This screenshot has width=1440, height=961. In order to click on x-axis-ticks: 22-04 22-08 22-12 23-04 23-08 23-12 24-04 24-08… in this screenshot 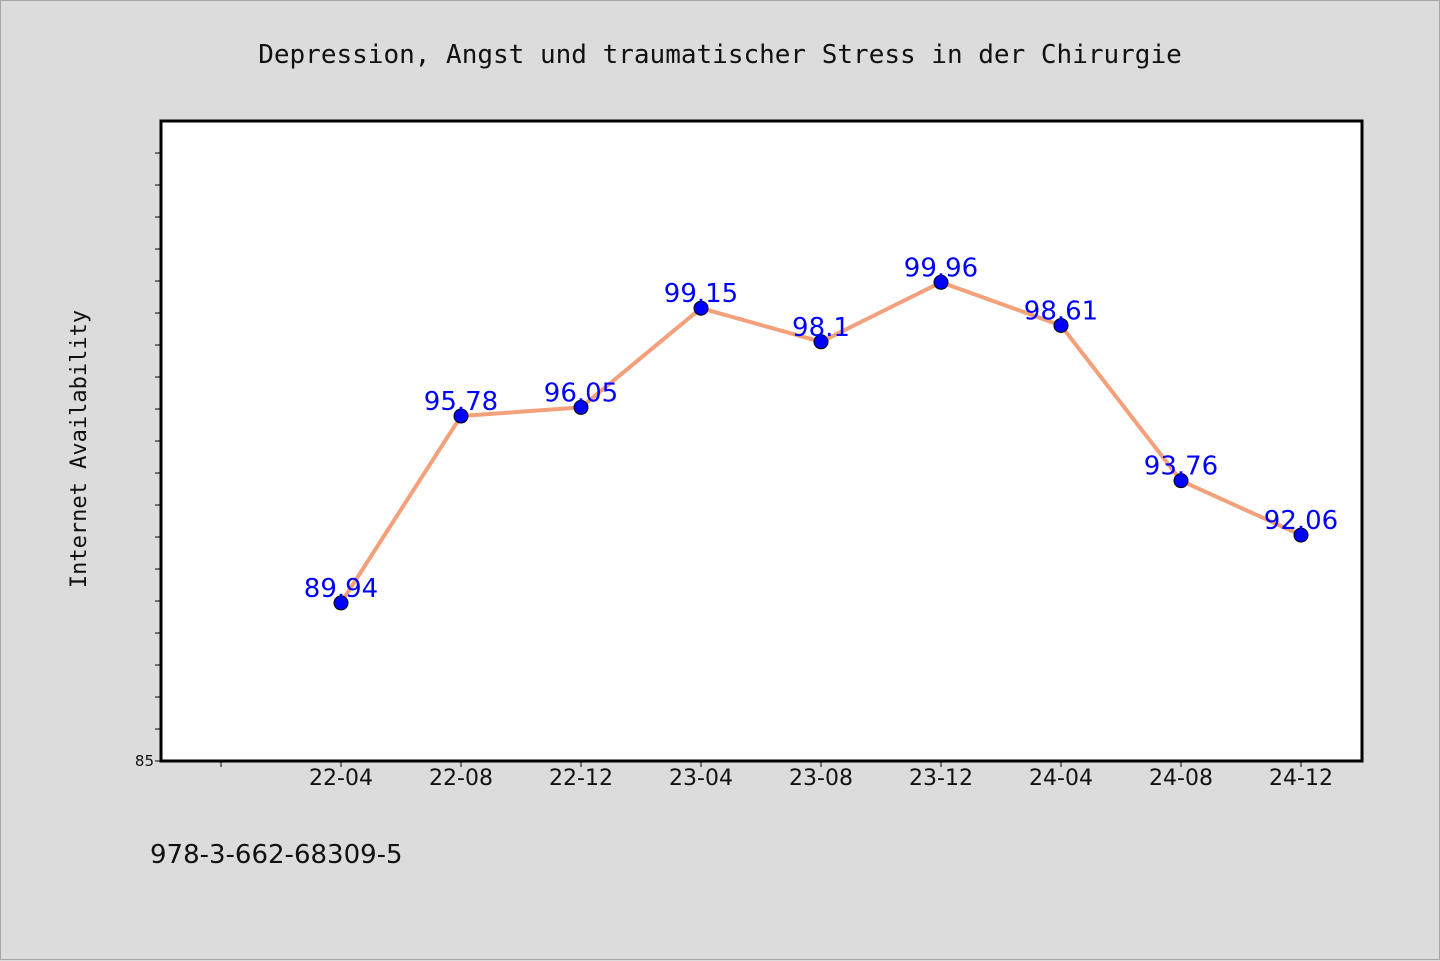, I will do `click(776, 776)`.